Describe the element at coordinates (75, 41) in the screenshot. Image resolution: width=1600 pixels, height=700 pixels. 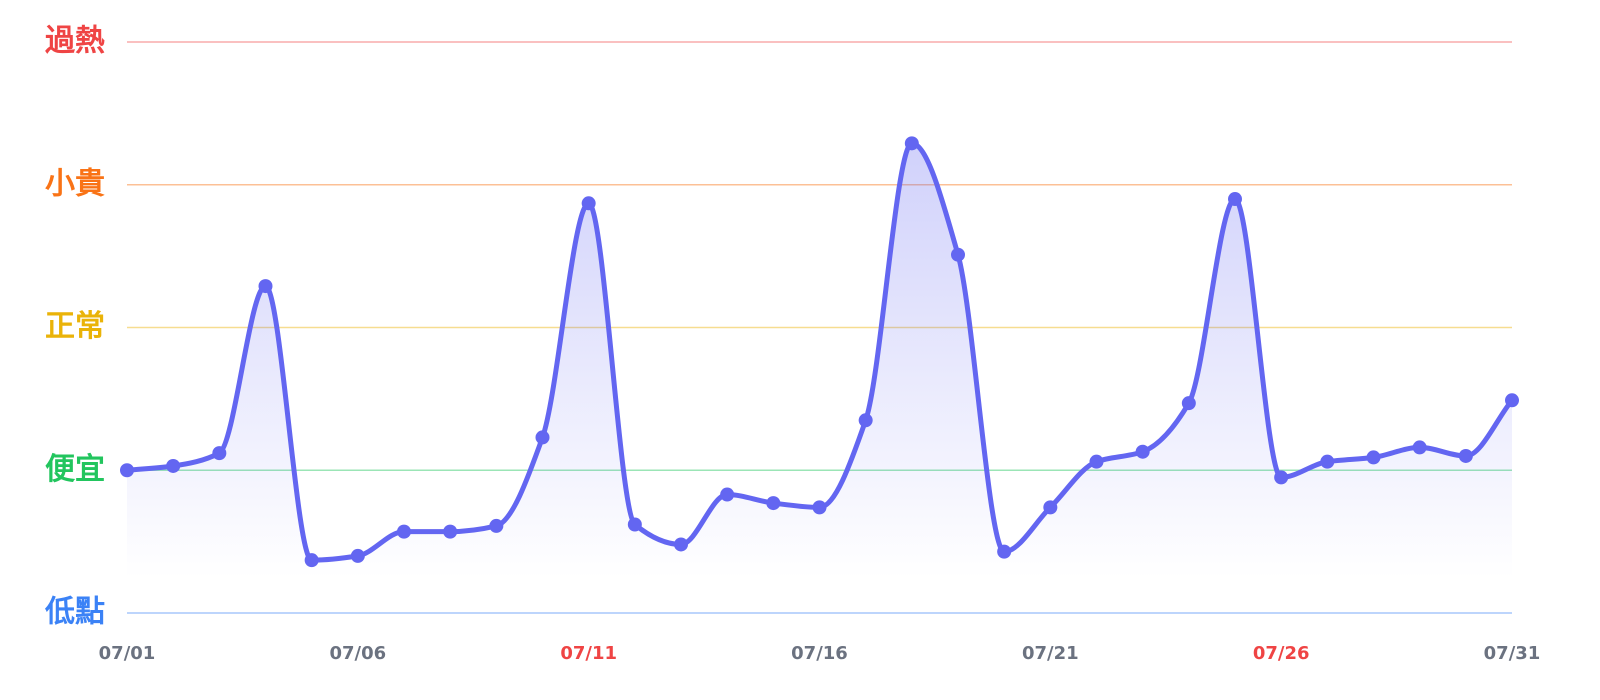
I see `y-tick-label: 過熱` at that location.